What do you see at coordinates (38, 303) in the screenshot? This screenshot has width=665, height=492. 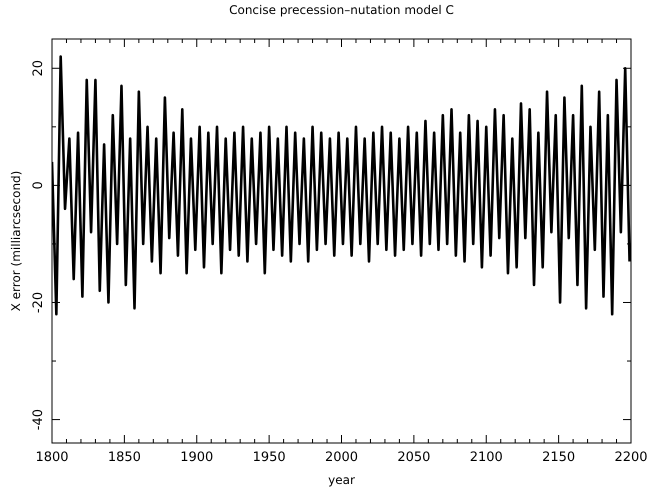 I see `y-tick-label: -20` at bounding box center [38, 303].